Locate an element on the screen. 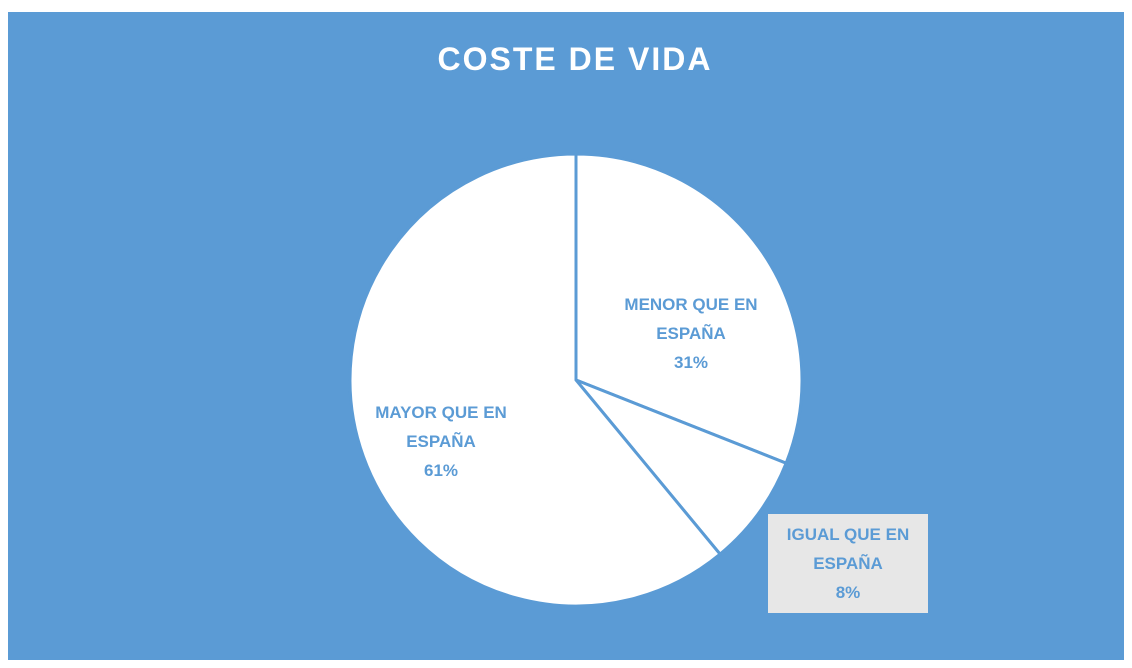 The height and width of the screenshot is (668, 1132). slice-label: MAYOR QUE EN ESPAÑA 61% is located at coordinates (441, 441).